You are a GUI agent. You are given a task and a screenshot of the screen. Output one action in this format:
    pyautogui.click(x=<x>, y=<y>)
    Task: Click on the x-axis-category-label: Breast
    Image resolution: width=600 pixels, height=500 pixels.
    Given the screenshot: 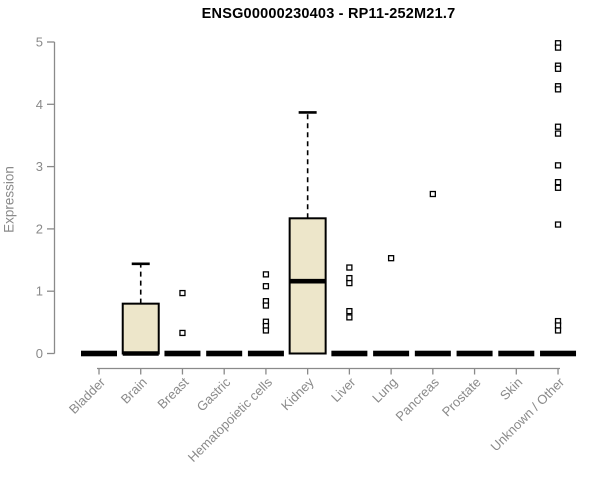 What is the action you would take?
    pyautogui.click(x=172, y=392)
    